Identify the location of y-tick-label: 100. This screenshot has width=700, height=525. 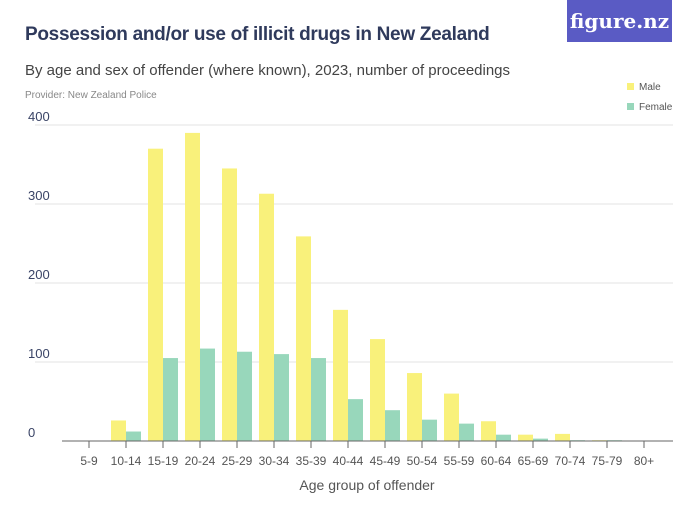
(39, 353).